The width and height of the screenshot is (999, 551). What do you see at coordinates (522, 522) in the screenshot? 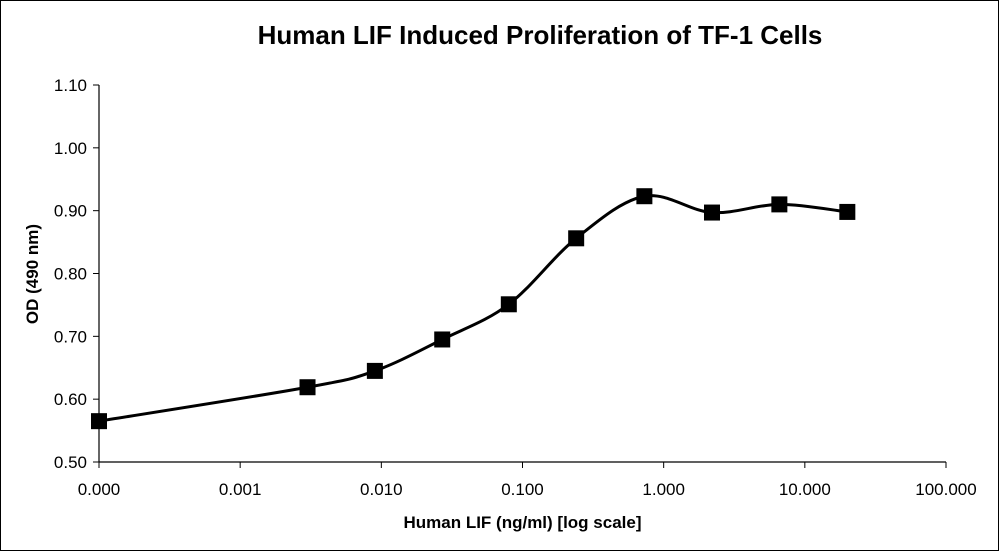
I see `x-axis-label: Human LIF (ng/ml) [log scale]` at bounding box center [522, 522].